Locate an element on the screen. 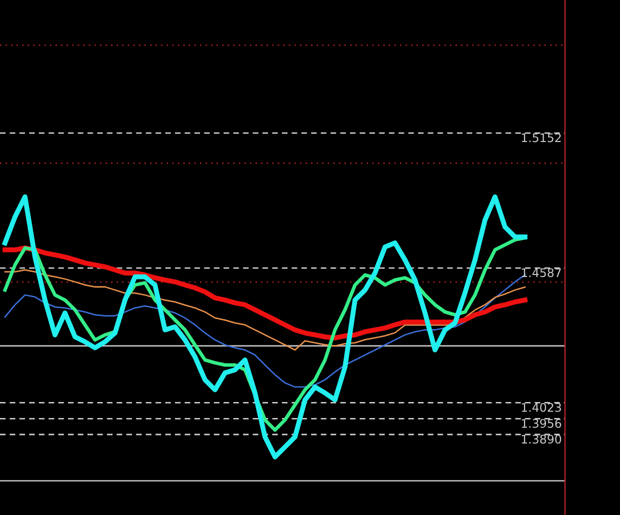  ref-line-label: 1.3956 is located at coordinates (542, 423).